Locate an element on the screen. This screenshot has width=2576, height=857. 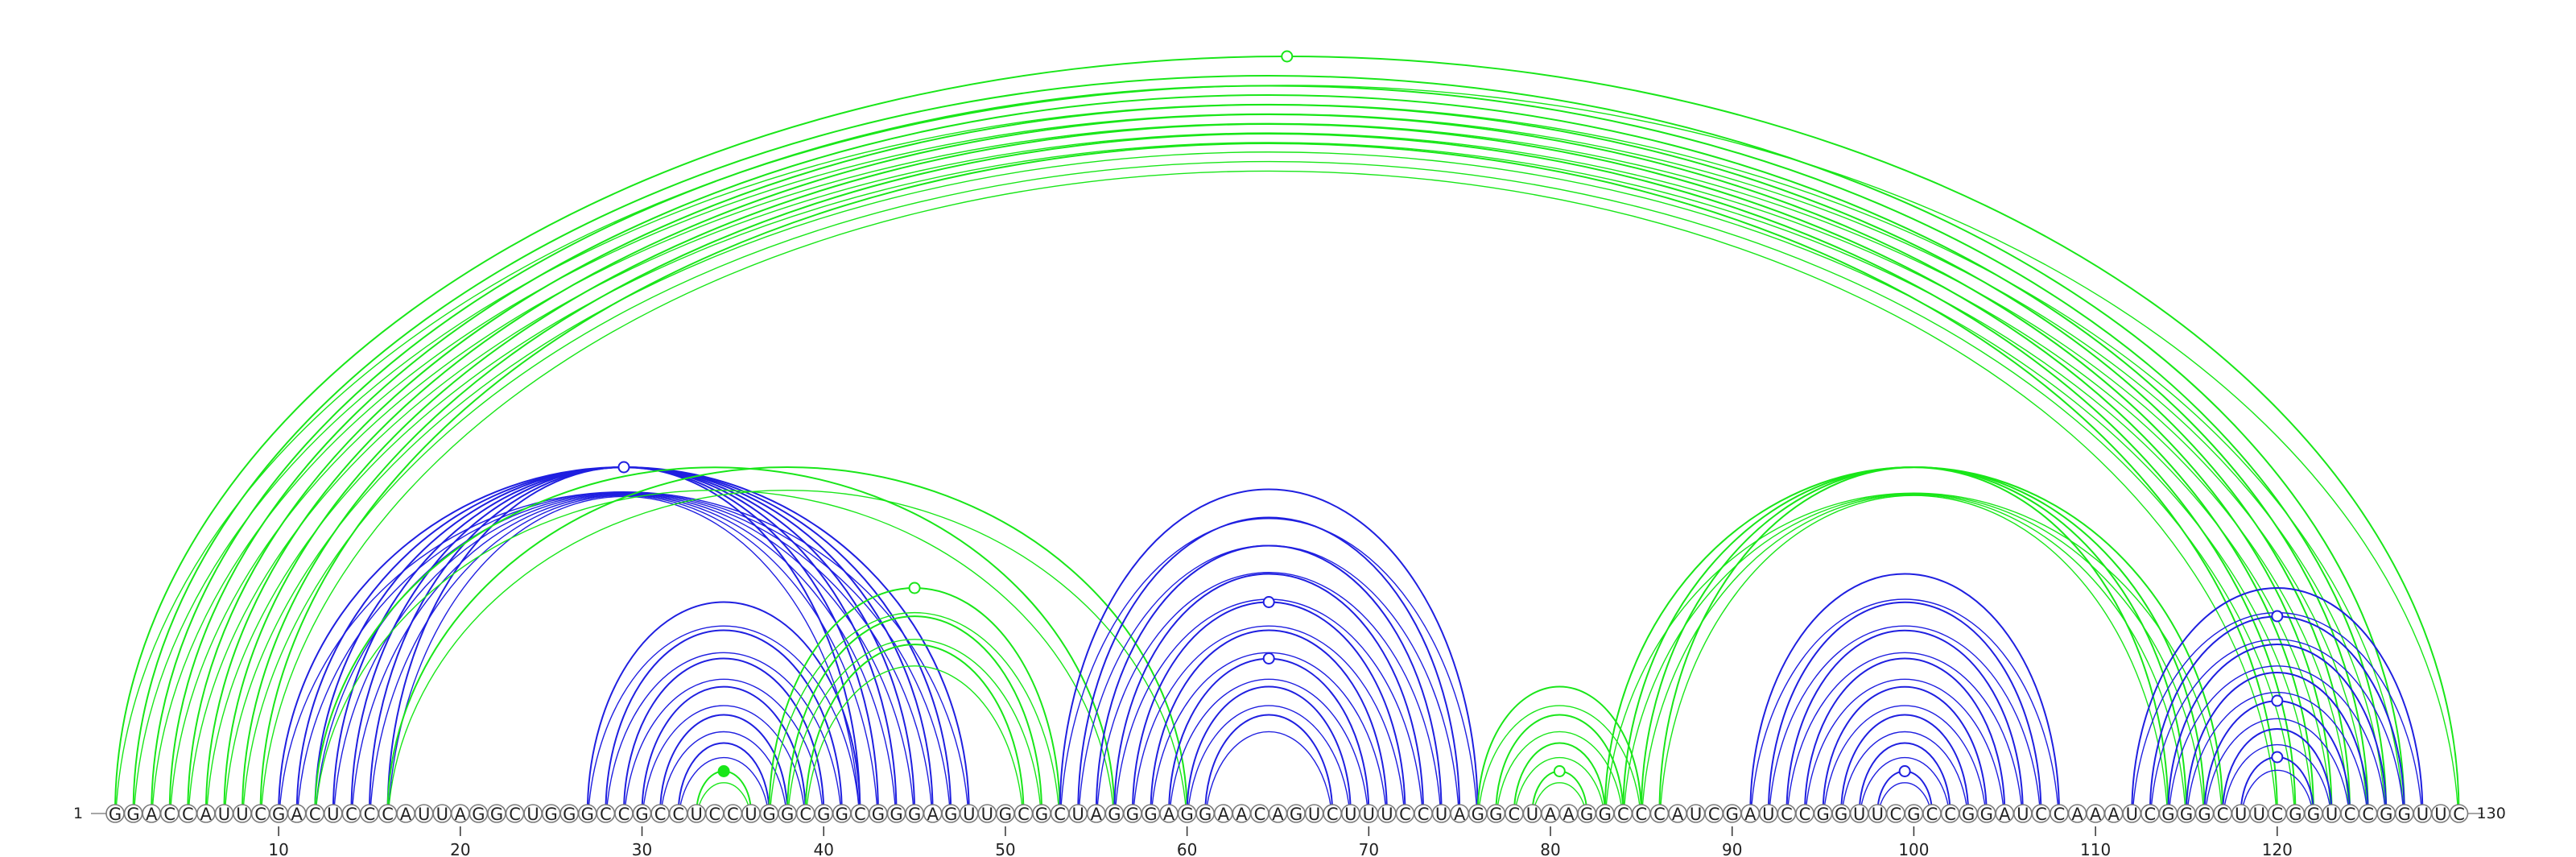
nucleotide-71: U is located at coordinates (1387, 814).